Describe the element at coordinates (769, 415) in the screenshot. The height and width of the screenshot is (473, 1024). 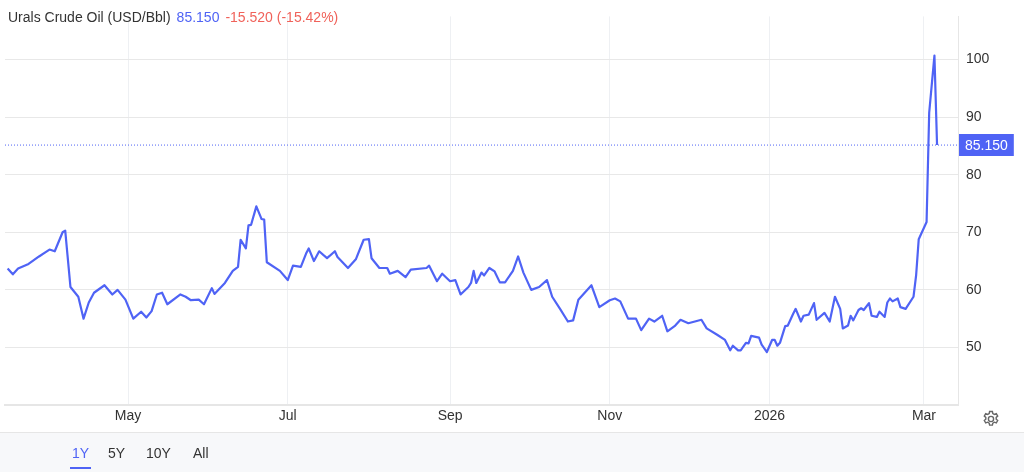
I see `x-tick-label: 2026` at that location.